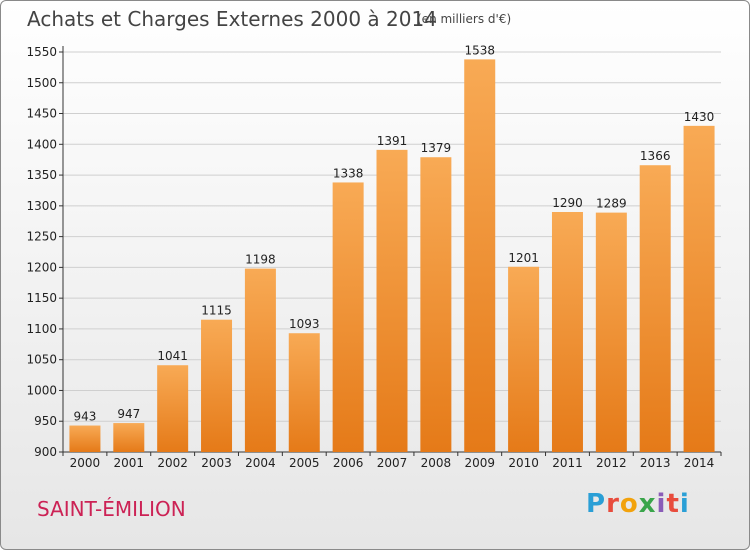 The width and height of the screenshot is (750, 550). Describe the element at coordinates (128, 414) in the screenshot. I see `value-label-2001: 947` at that location.